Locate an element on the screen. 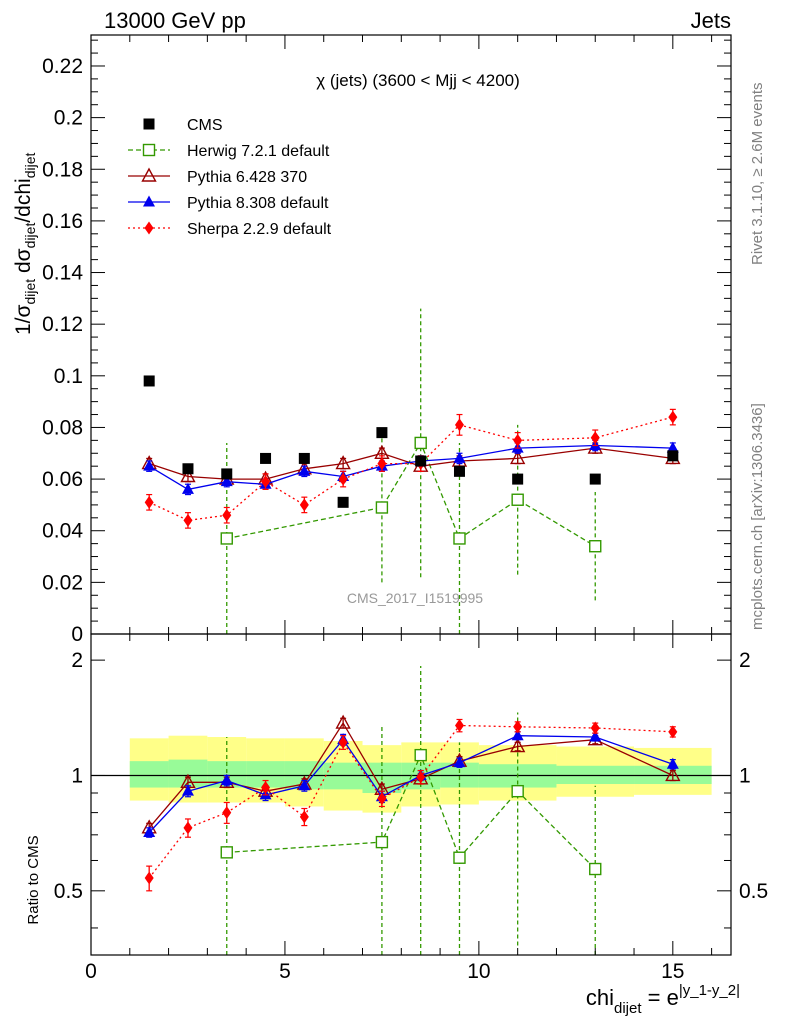 The width and height of the screenshot is (786, 1024). main-sherpa-line is located at coordinates (410, 469).